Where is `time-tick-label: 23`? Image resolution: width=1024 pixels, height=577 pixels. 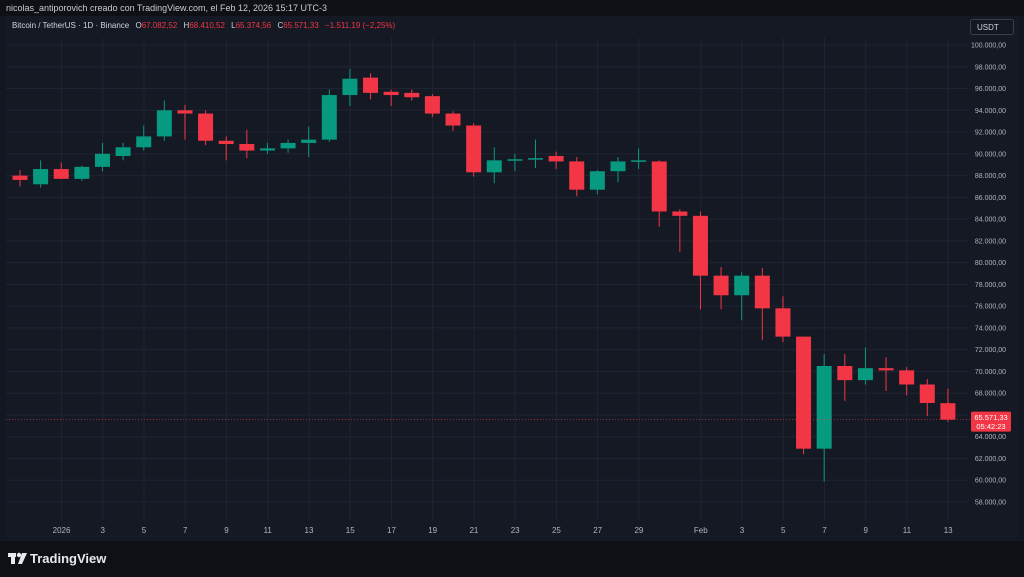
time-tick-label: 23 is located at coordinates (515, 530).